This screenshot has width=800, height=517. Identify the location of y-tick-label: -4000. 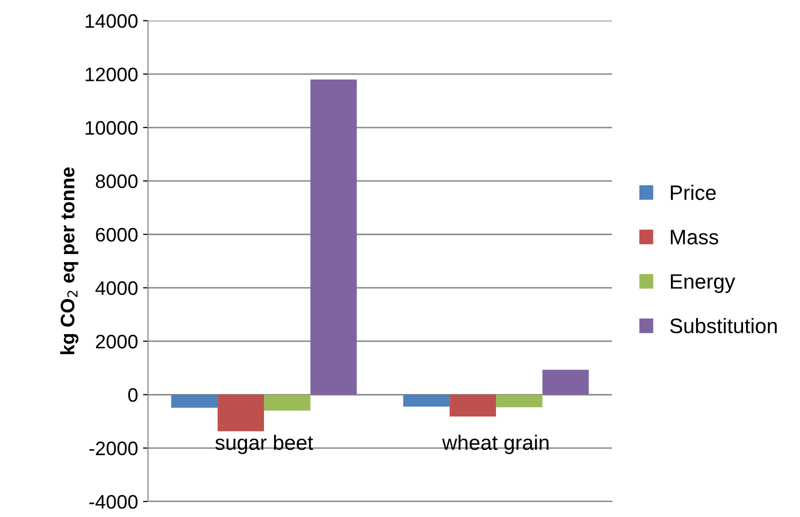
(113, 501).